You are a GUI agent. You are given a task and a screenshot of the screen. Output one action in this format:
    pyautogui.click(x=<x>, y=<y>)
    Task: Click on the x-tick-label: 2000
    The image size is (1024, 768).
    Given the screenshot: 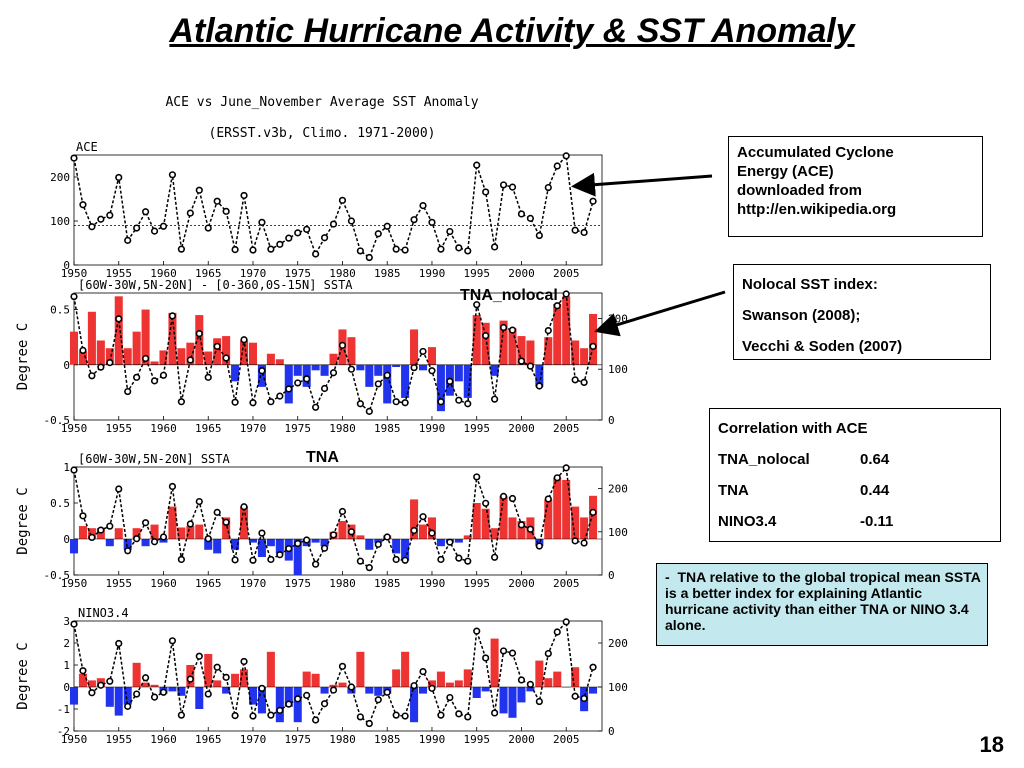 What is the action you would take?
    pyautogui.click(x=521, y=739)
    